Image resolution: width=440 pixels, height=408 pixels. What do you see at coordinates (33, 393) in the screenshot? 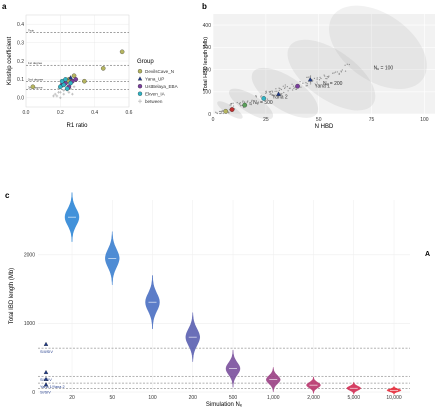
I see `c-ytick-label: 0` at bounding box center [33, 393].